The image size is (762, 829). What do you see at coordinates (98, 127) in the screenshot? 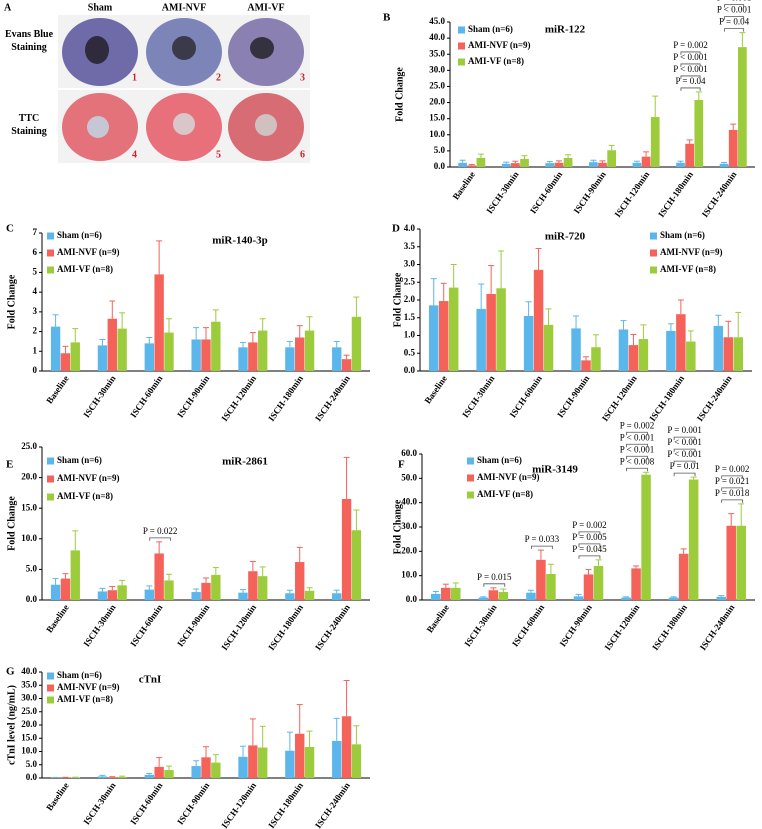
I see `heart-lumen` at bounding box center [98, 127].